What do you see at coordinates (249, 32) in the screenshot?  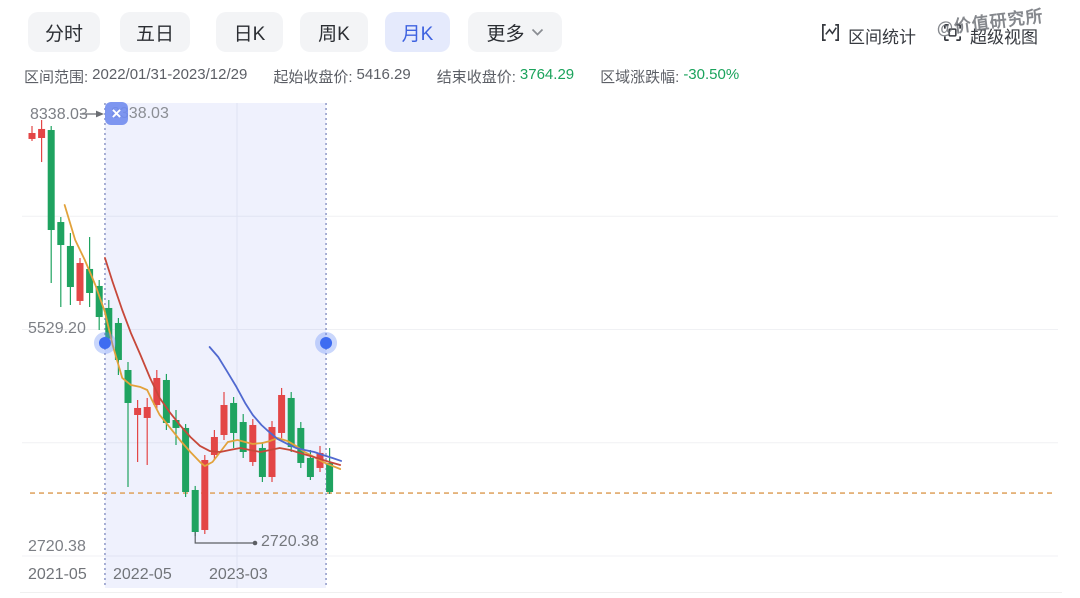 I see `tab-daily-k: 日K` at bounding box center [249, 32].